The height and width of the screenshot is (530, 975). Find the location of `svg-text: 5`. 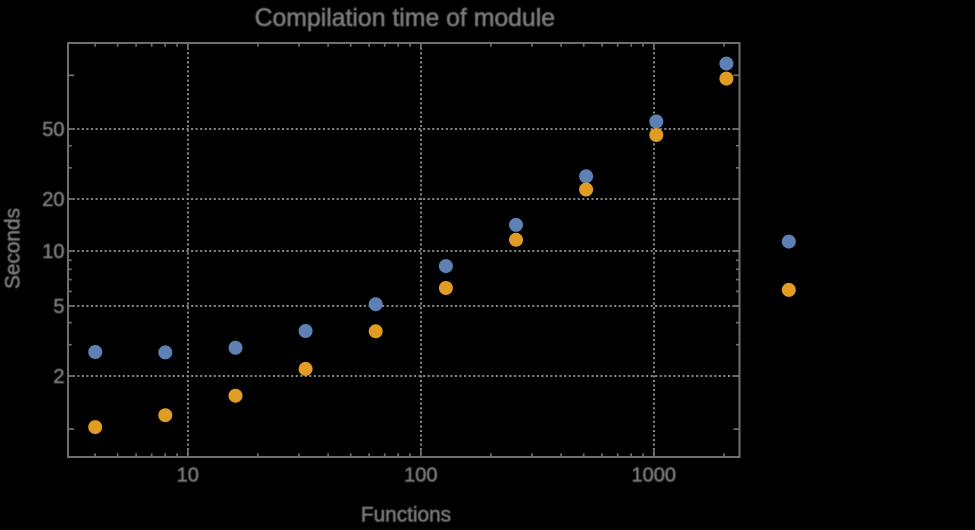

svg-text: 5 is located at coordinates (58, 307).